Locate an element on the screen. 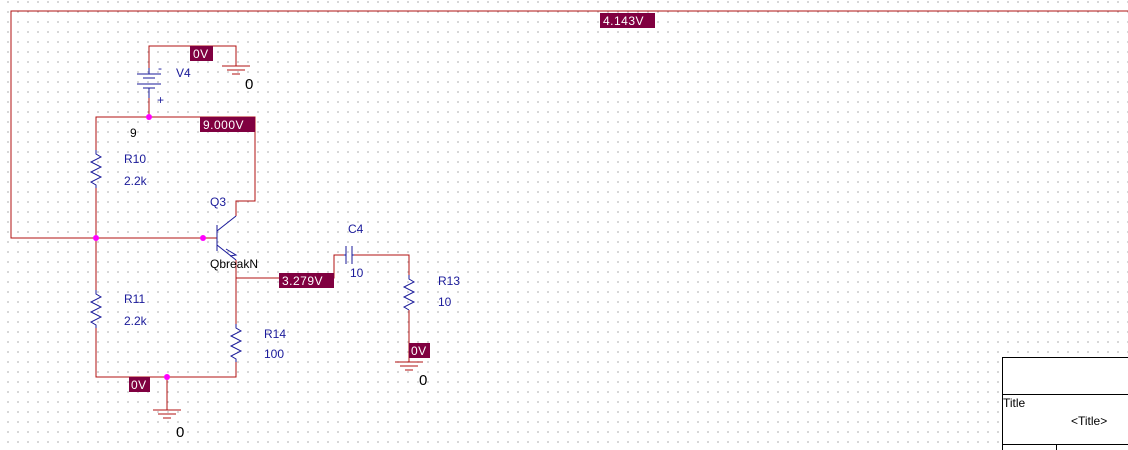  voltage-marker-r13-bottom: 0V is located at coordinates (419, 350).